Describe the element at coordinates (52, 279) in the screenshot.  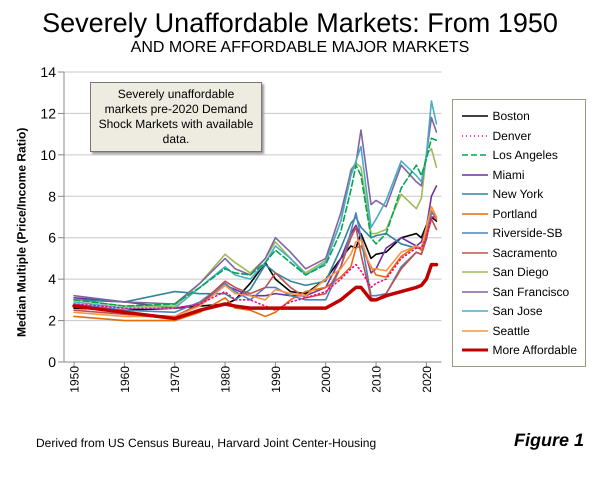
I see `y-tick-label: 4` at that location.